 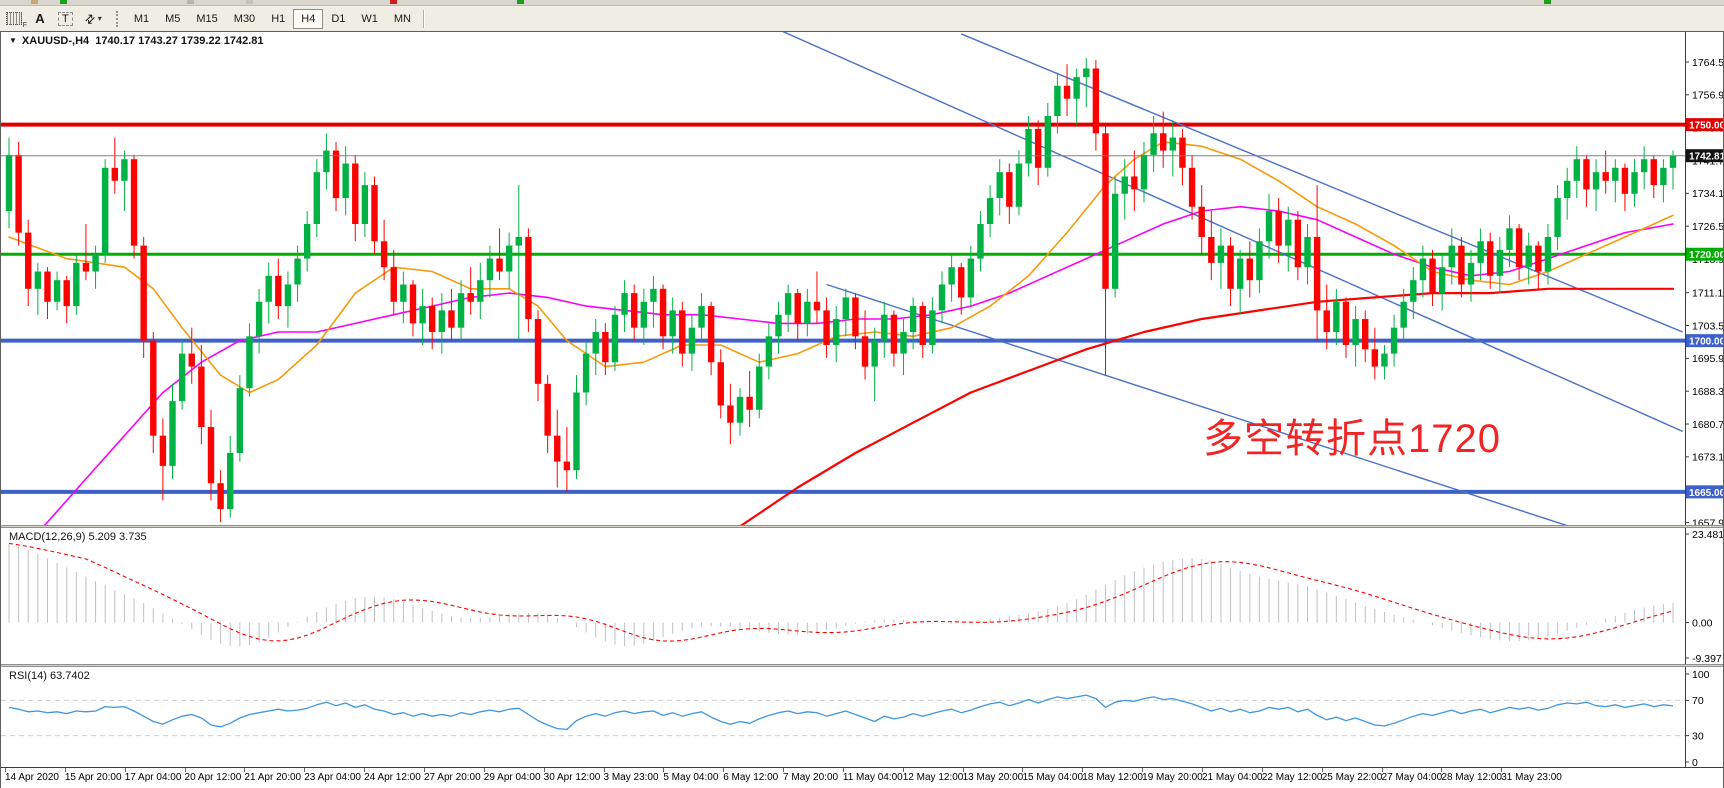 What do you see at coordinates (40, 19) in the screenshot?
I see `arrow-text-button: A` at bounding box center [40, 19].